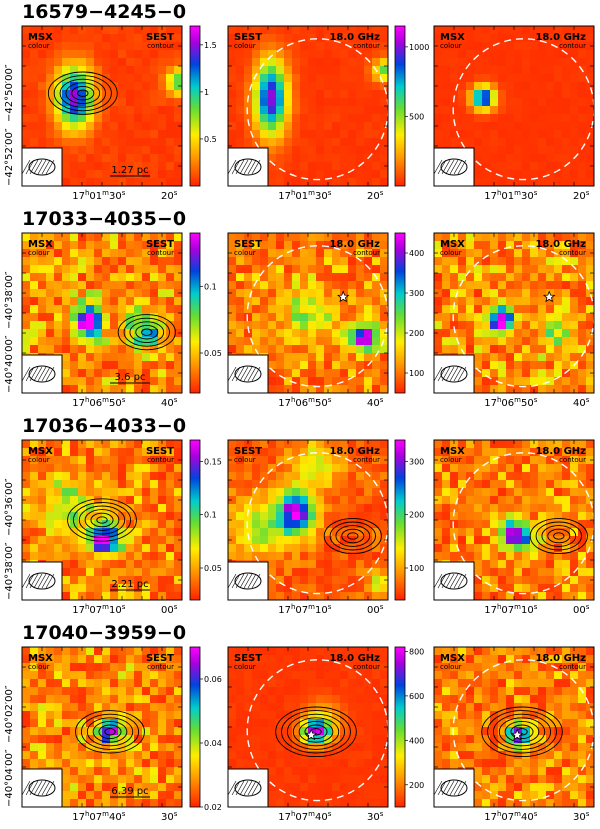  I want to click on panel-right-label: SEST, so click(160, 451).